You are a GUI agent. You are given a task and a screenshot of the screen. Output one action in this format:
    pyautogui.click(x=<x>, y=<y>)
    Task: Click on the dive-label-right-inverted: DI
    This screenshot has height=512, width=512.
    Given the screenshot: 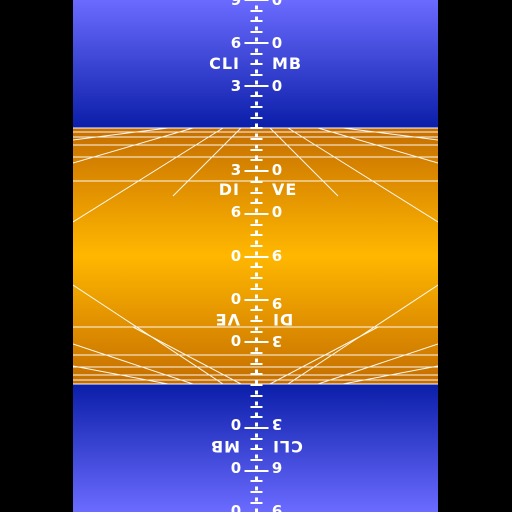 What is the action you would take?
    pyautogui.click(x=282, y=319)
    